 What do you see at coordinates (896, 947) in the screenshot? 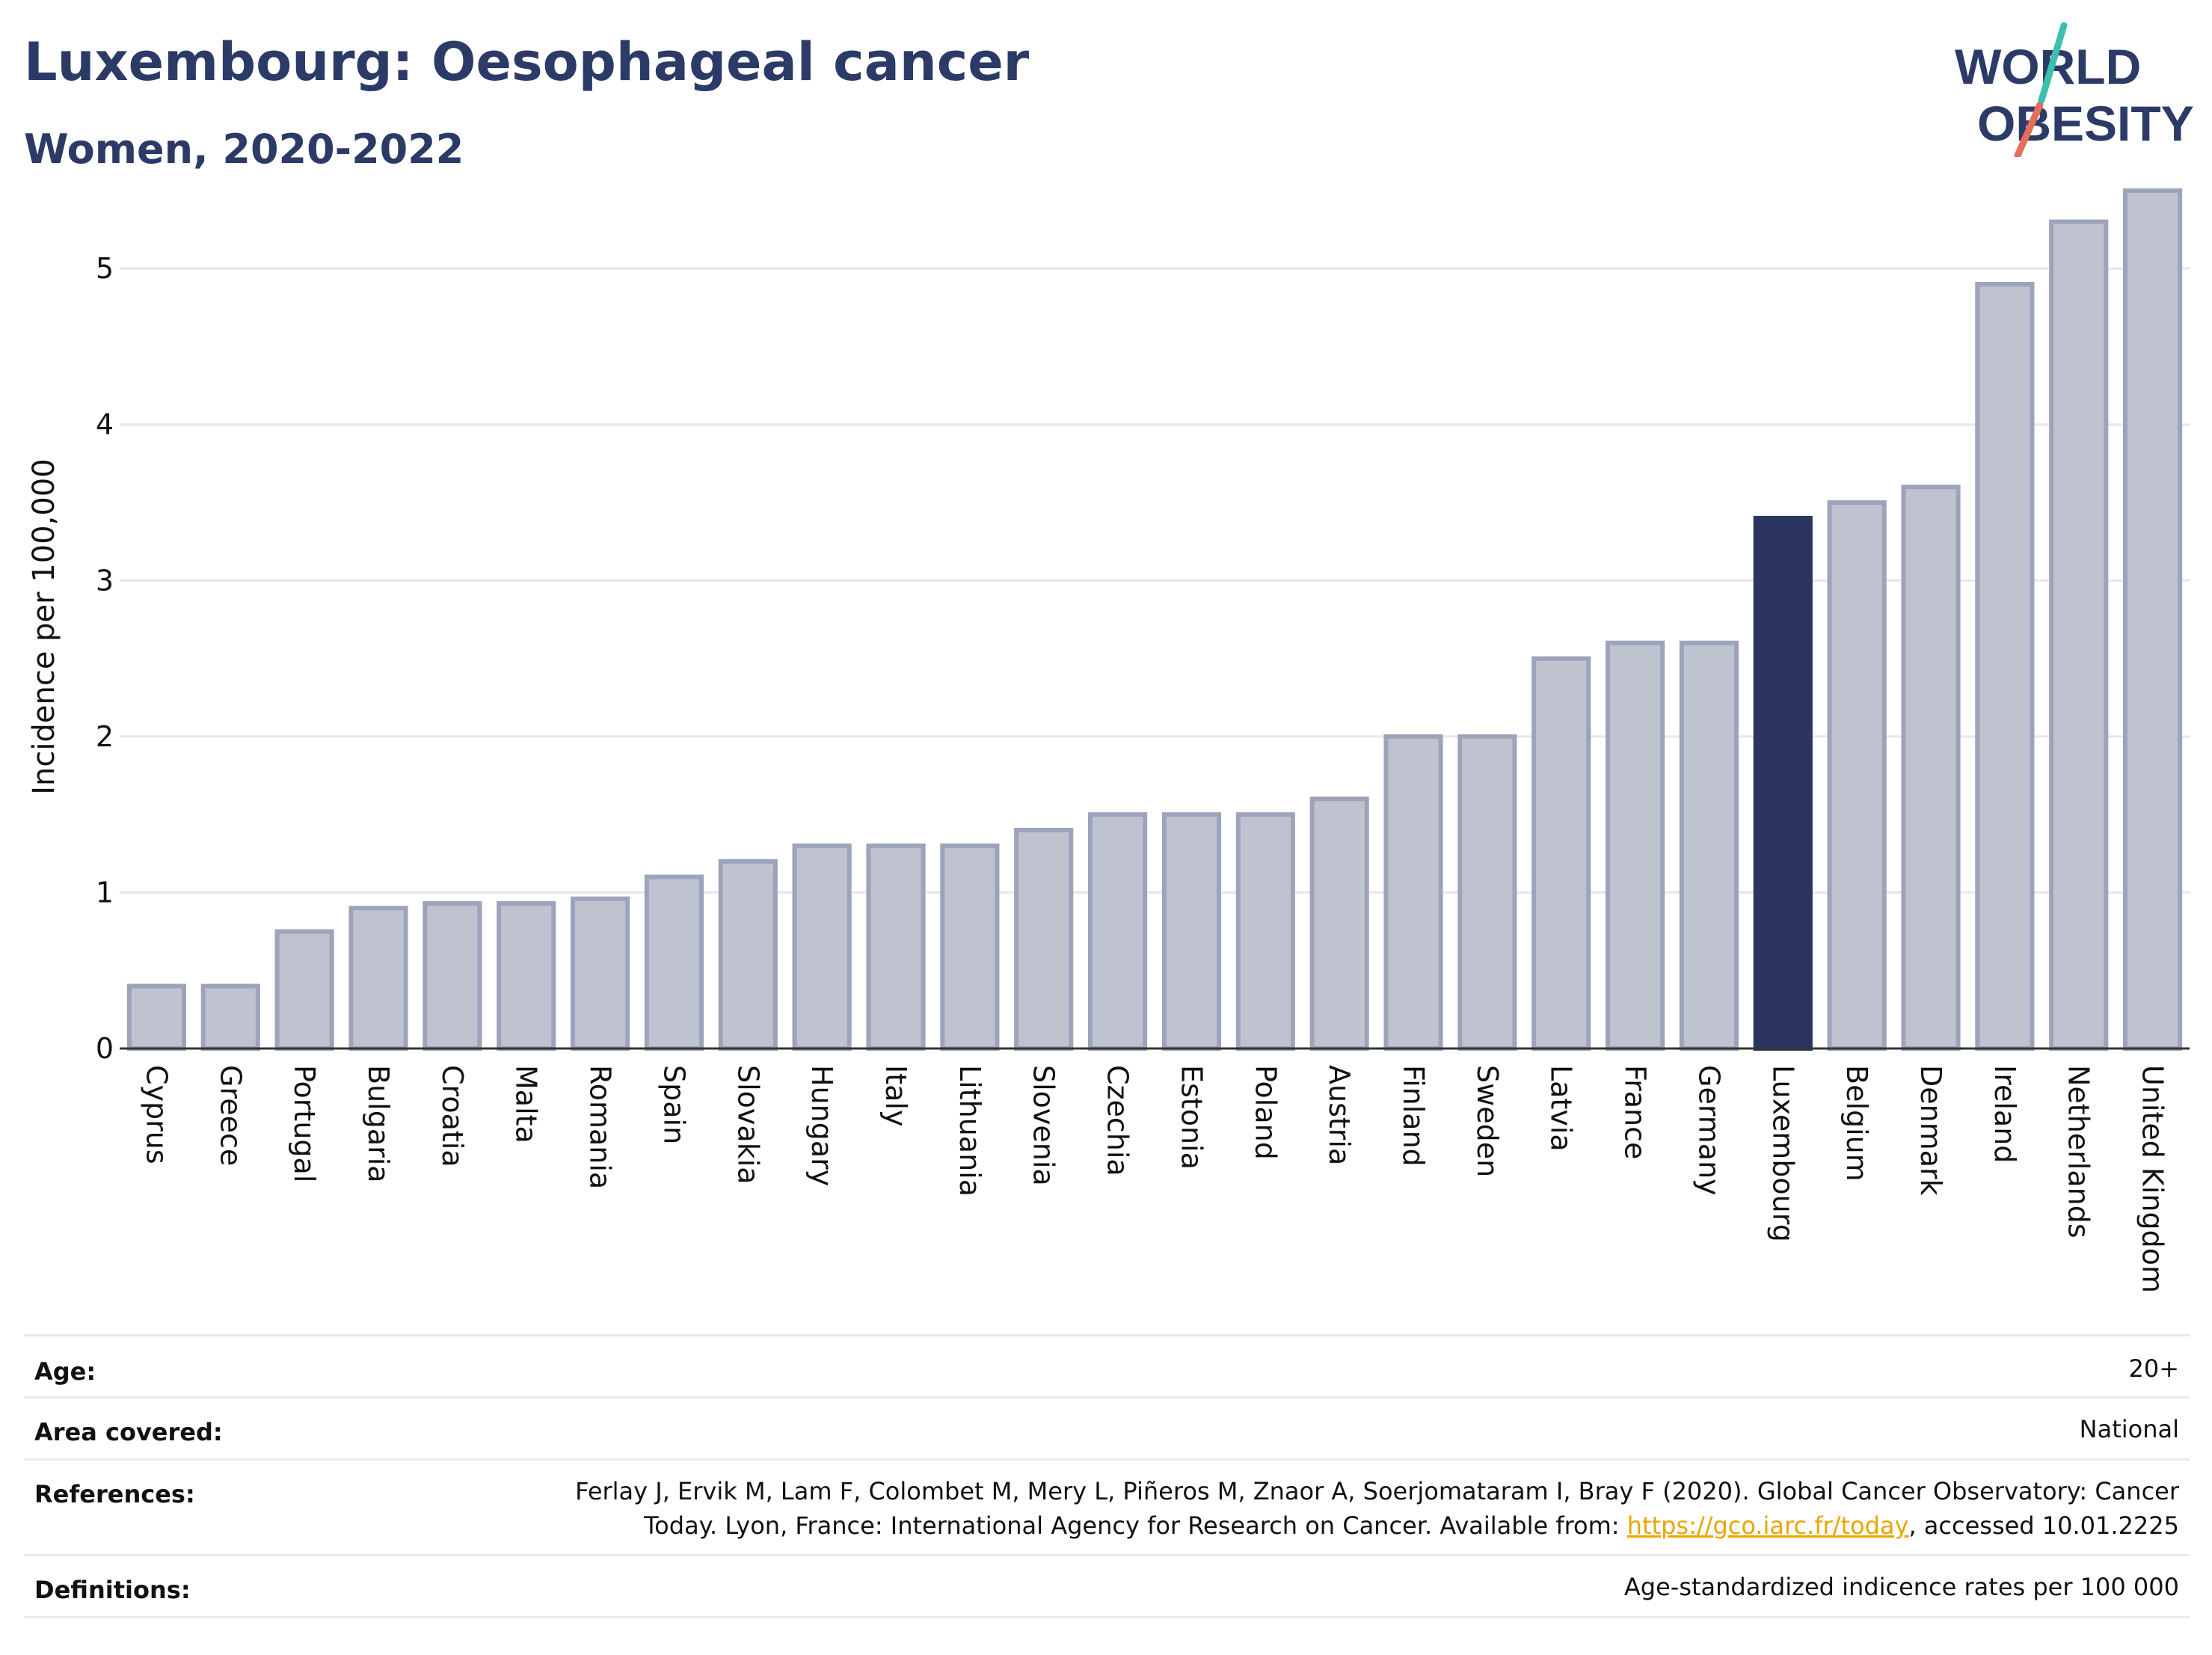
I see `bar-italy` at bounding box center [896, 947].